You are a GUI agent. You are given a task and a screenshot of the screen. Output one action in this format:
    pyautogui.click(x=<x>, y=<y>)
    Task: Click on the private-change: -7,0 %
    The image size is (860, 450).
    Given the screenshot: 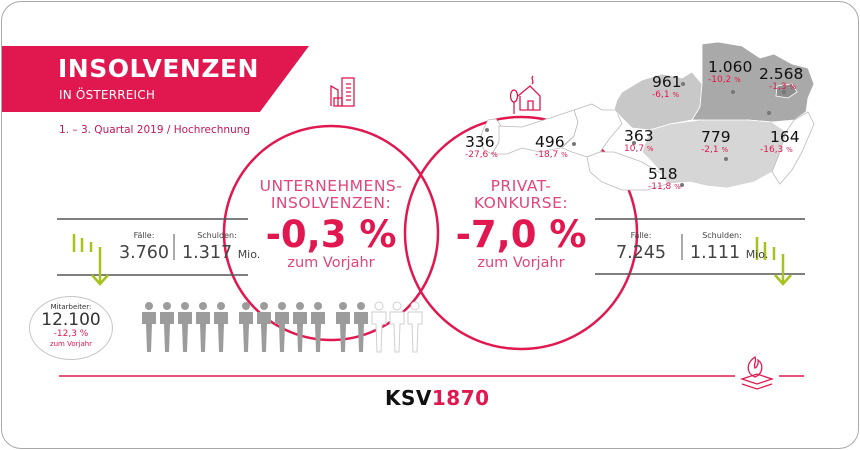 What is the action you would take?
    pyautogui.click(x=521, y=234)
    